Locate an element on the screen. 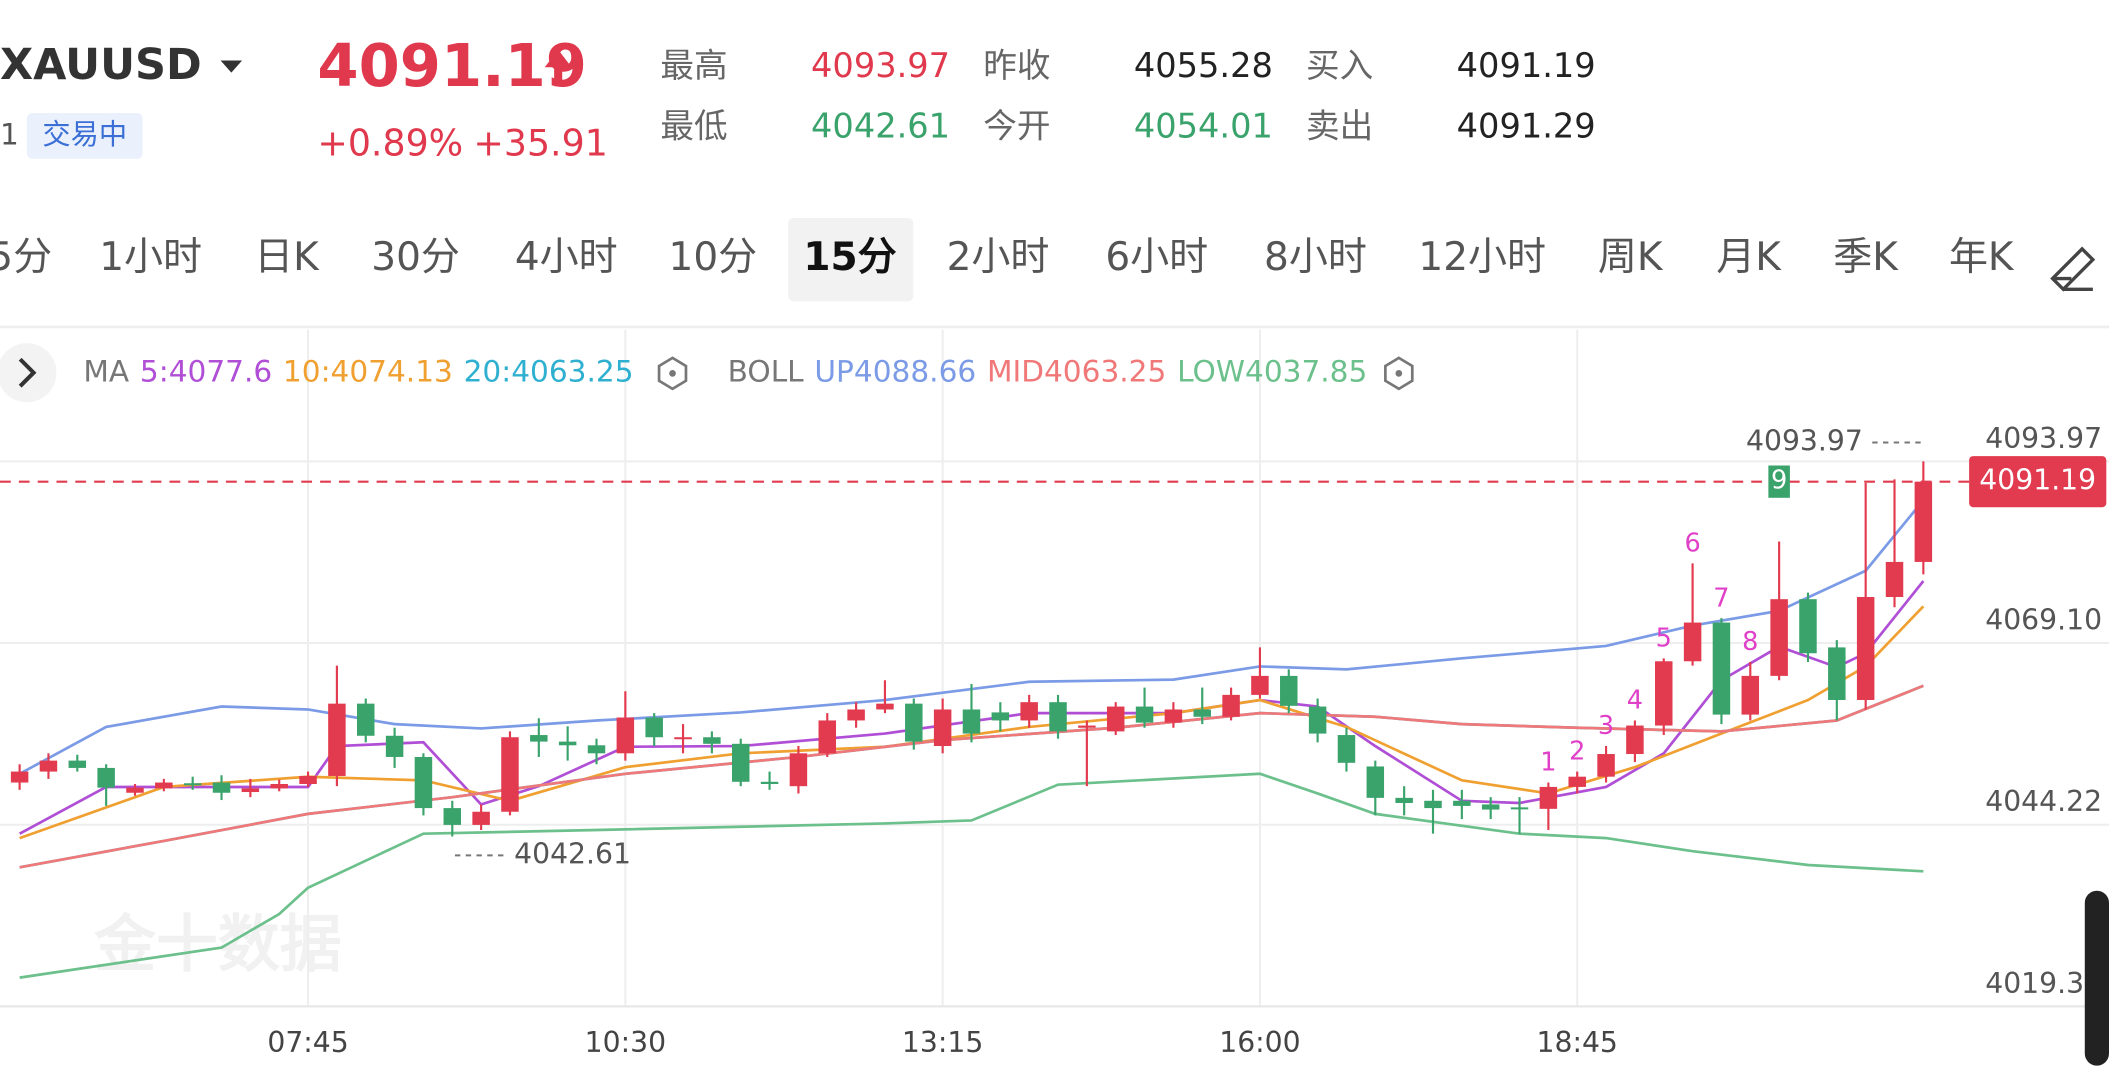 This screenshot has height=1071, width=2109. change-pct: +0.89% is located at coordinates (390, 142).